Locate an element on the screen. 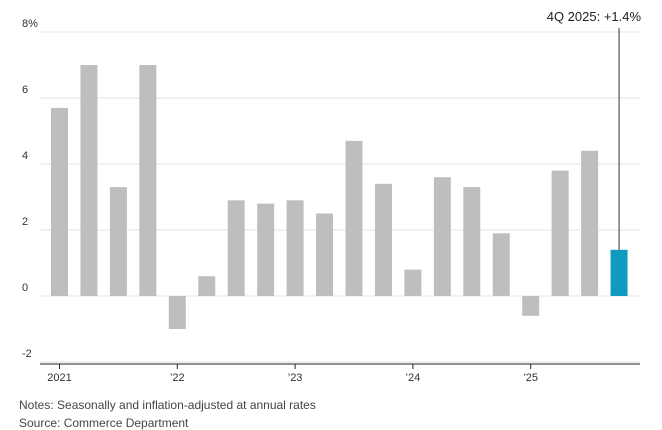 The width and height of the screenshot is (662, 430). x-axis is located at coordinates (340, 366).